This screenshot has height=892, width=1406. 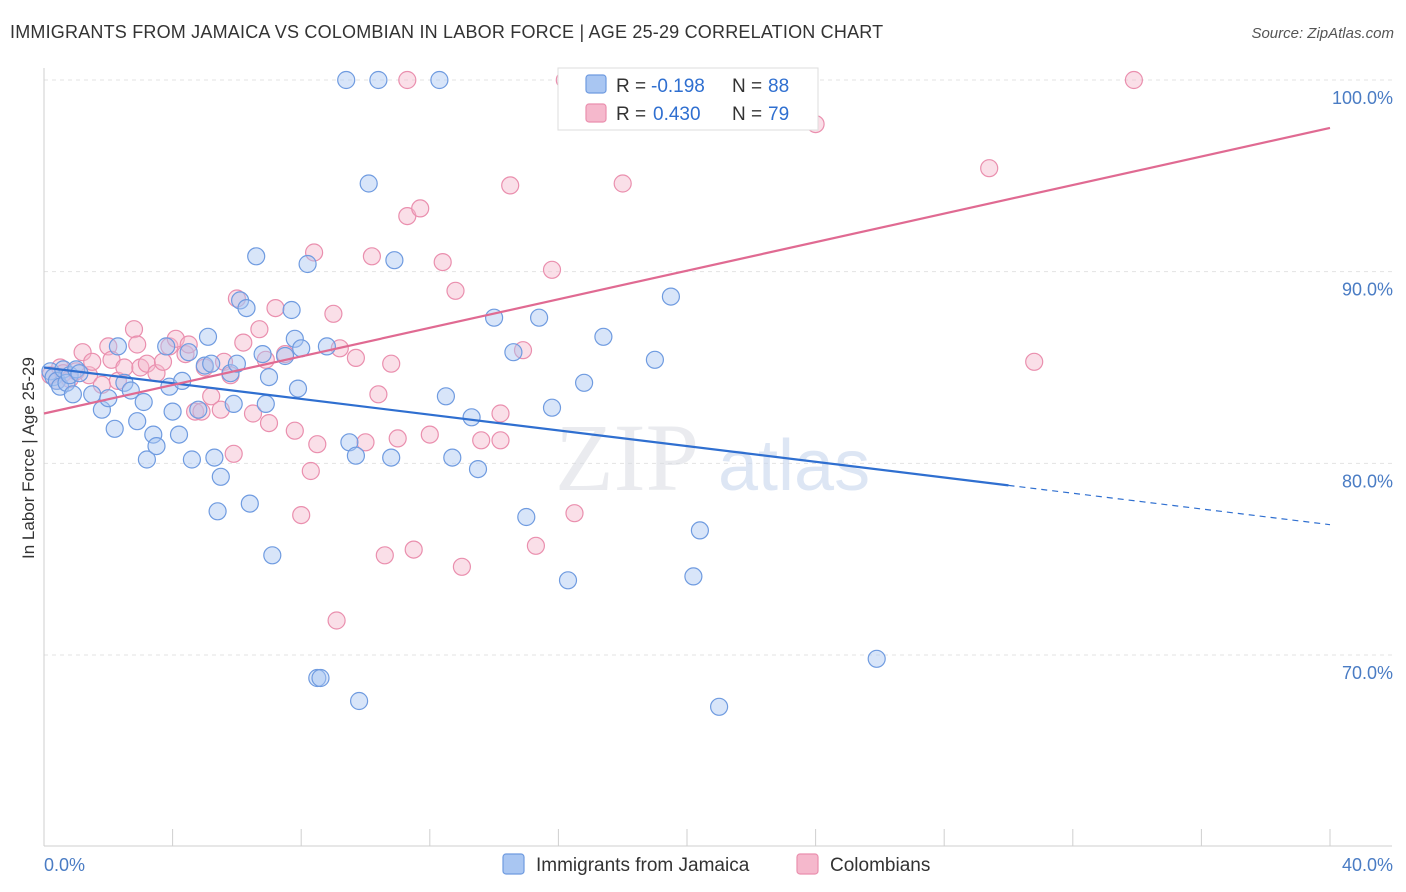 I want to click on watermark-zip: ZIP, so click(x=627, y=457).